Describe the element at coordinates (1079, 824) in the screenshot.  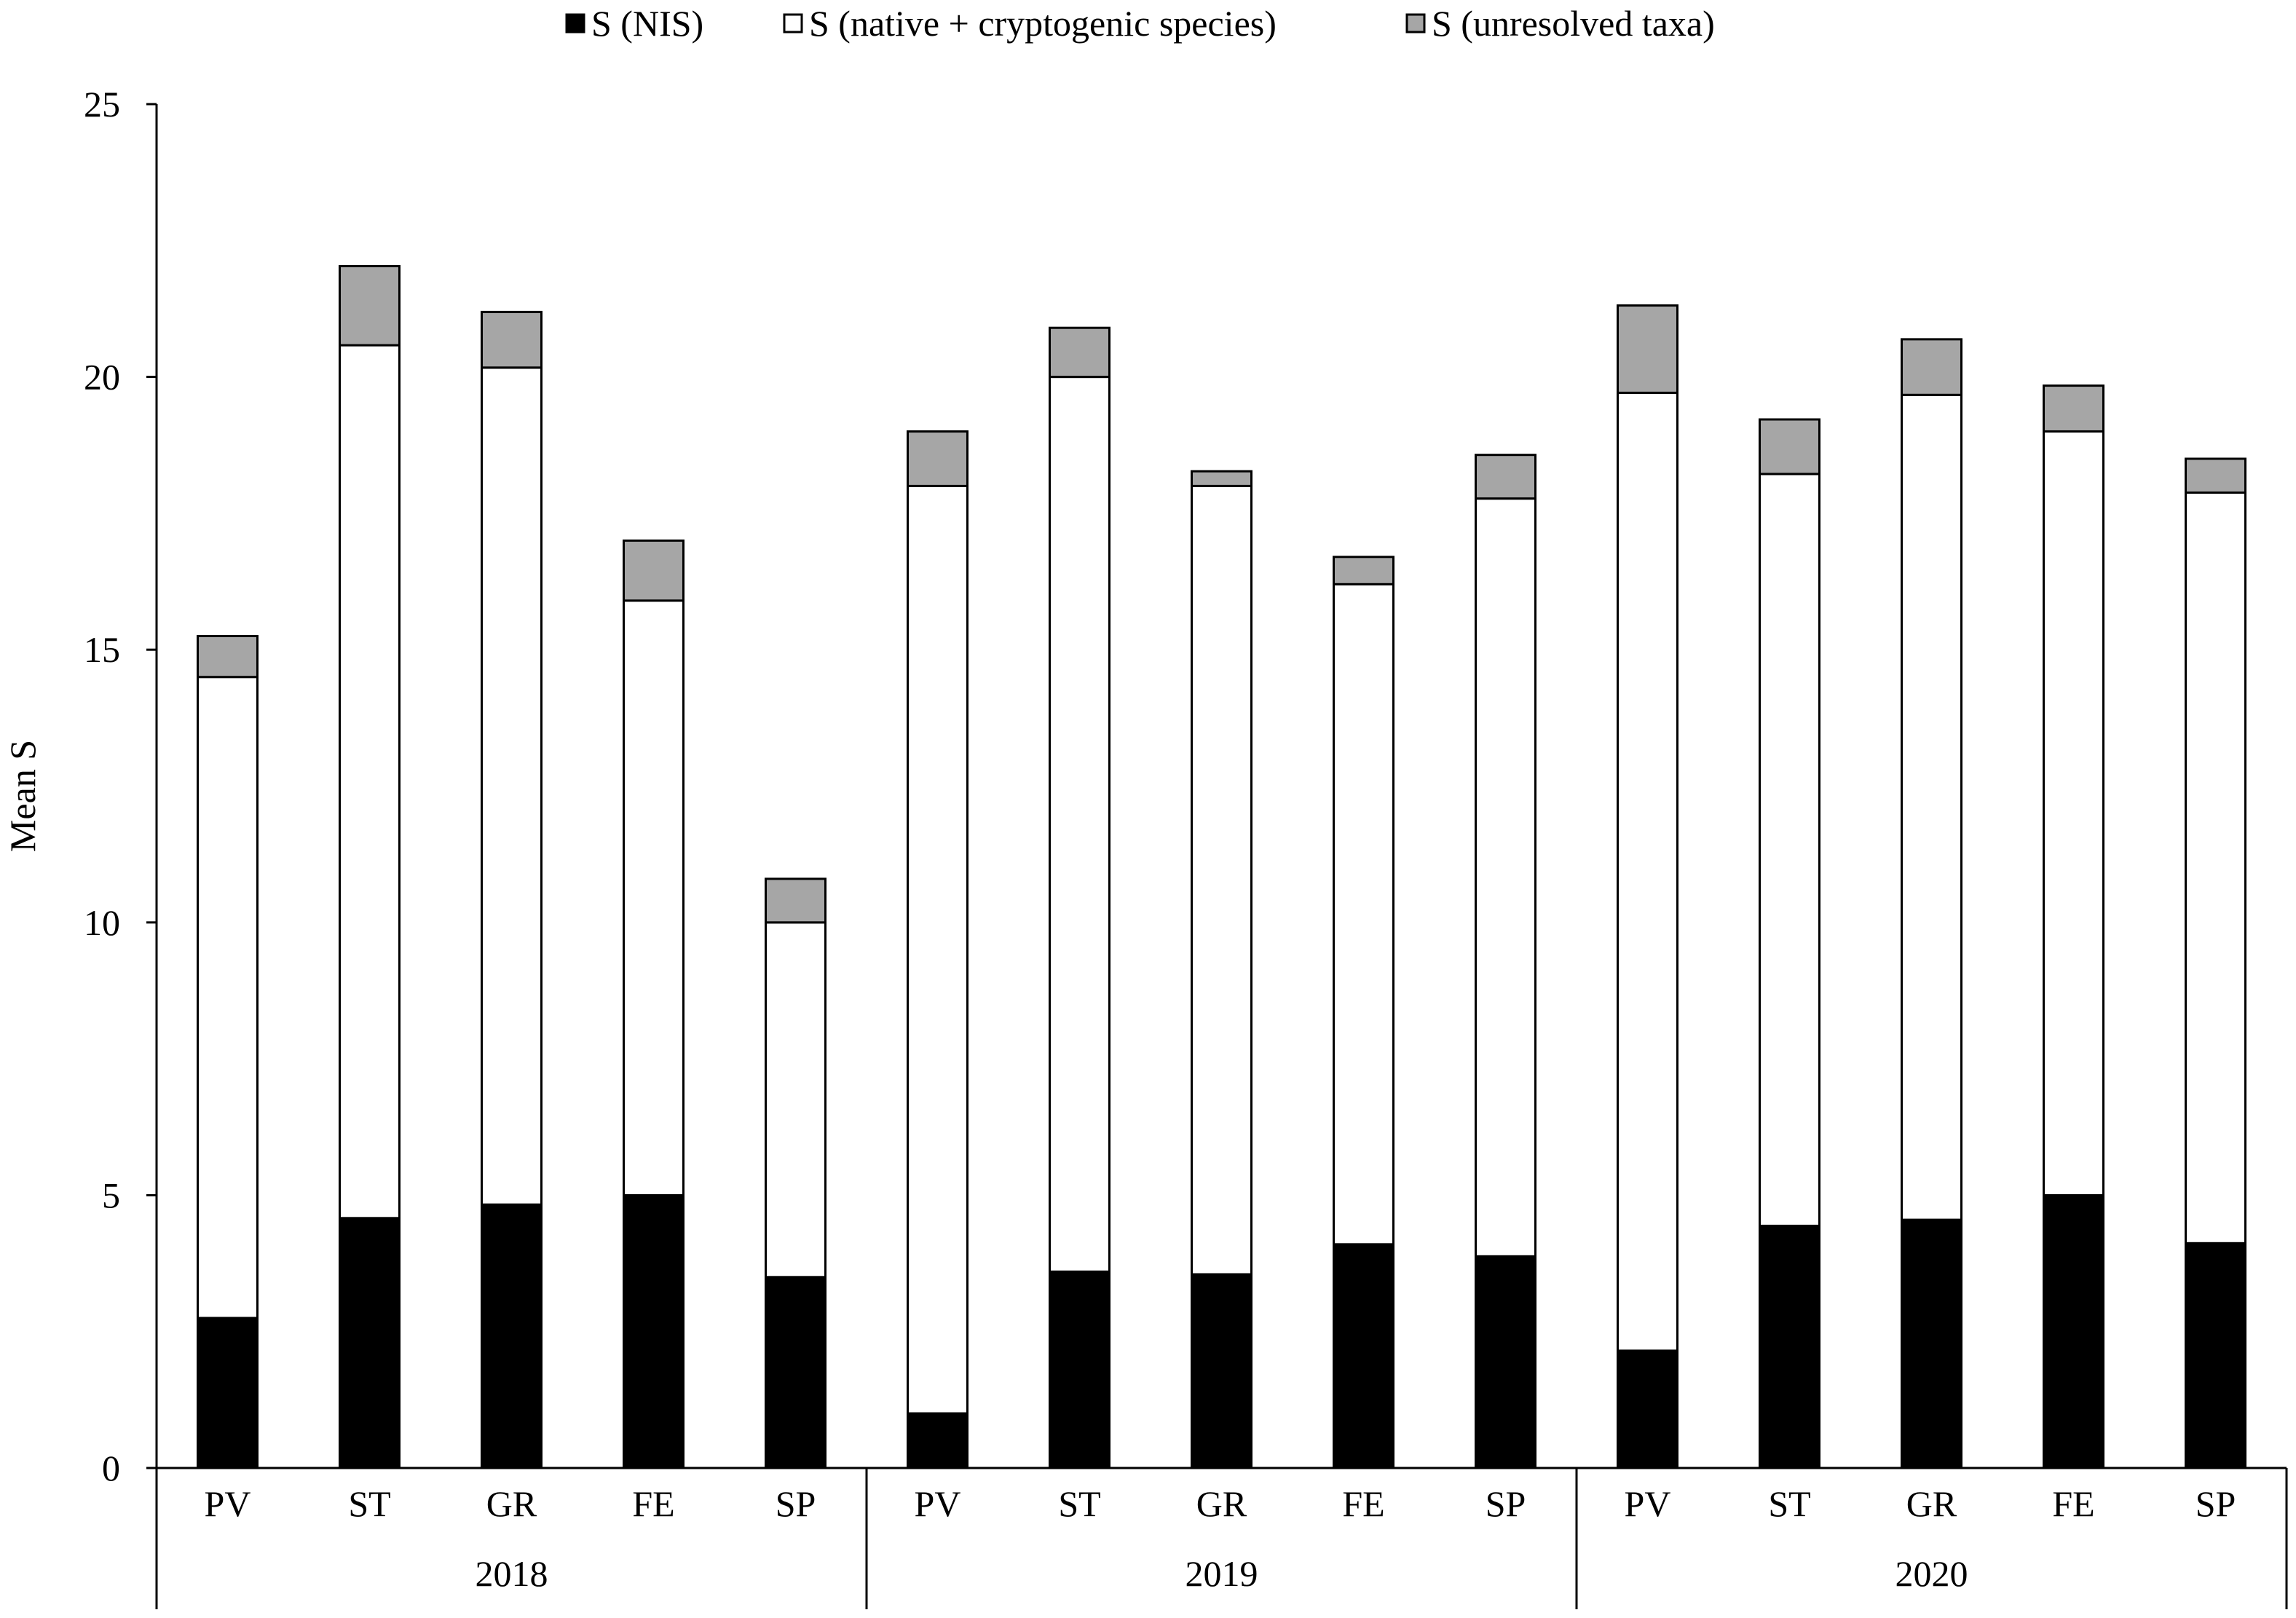
I see `bar-segment-2-st-2019` at that location.